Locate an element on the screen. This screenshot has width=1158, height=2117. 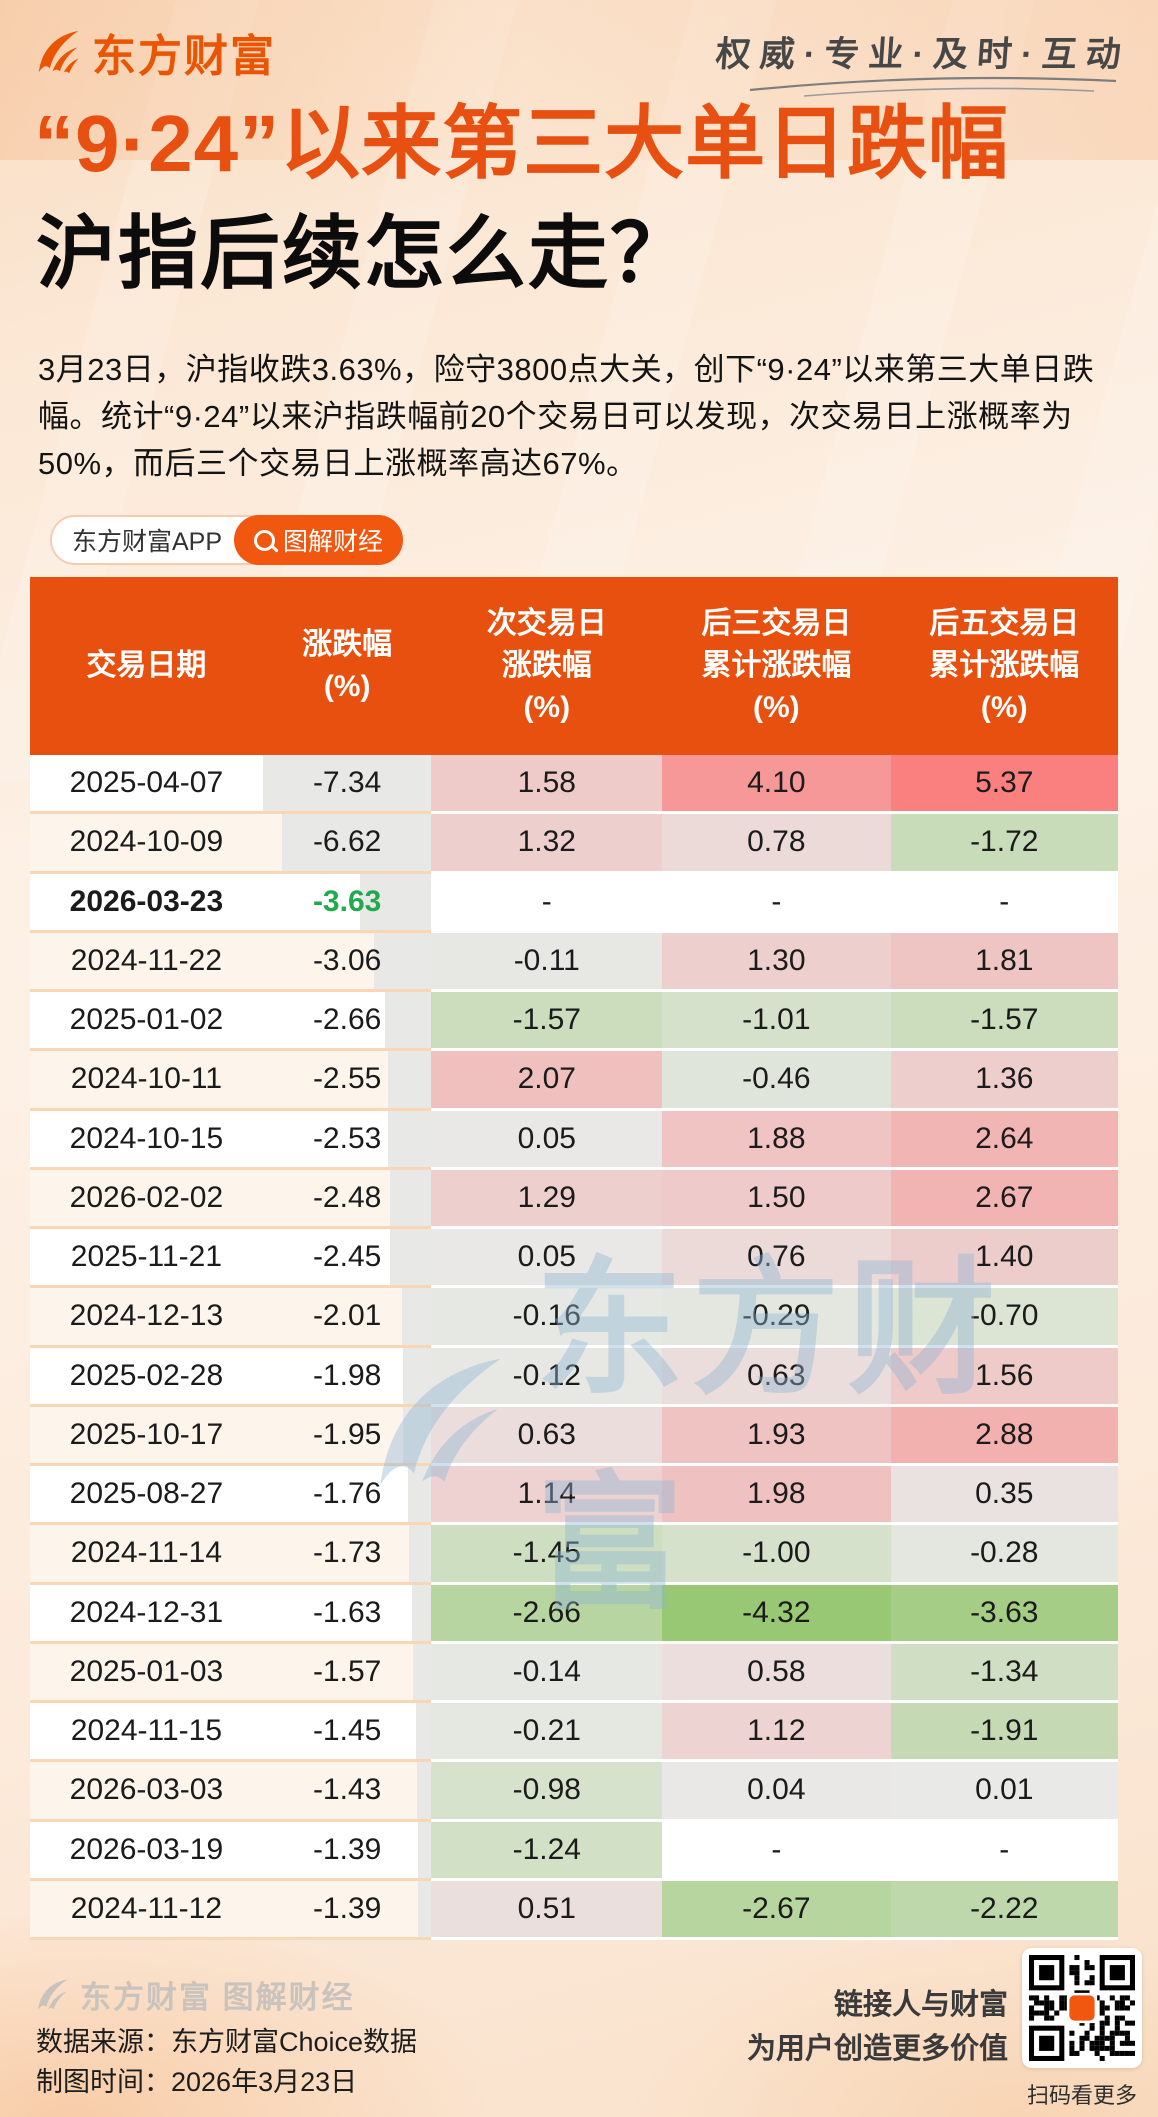
cell-change: -1.73 is located at coordinates (347, 1555).